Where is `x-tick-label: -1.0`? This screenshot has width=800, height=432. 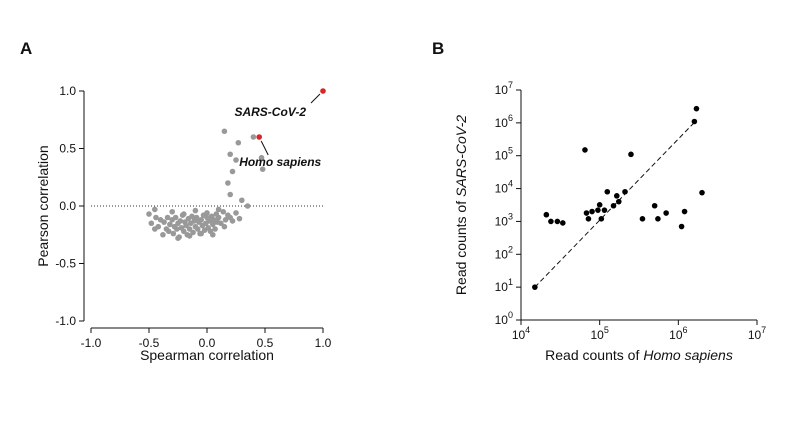 x-tick-label: -1.0 is located at coordinates (91, 343).